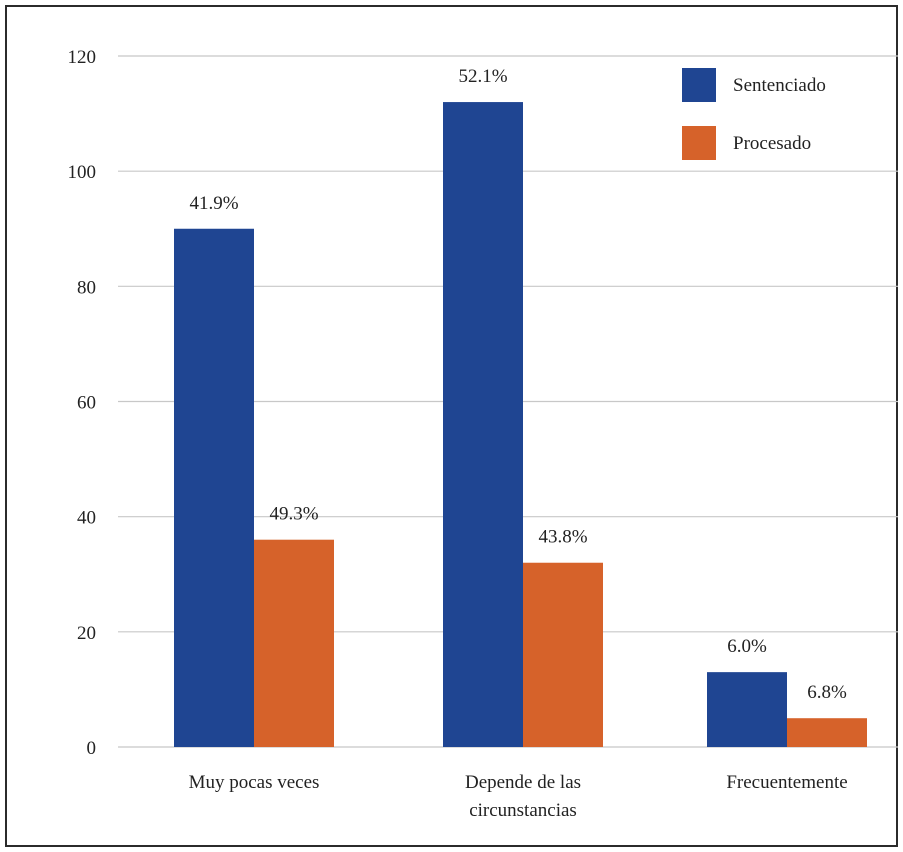  What do you see at coordinates (562, 537) in the screenshot?
I see `data-label: 43.8%` at bounding box center [562, 537].